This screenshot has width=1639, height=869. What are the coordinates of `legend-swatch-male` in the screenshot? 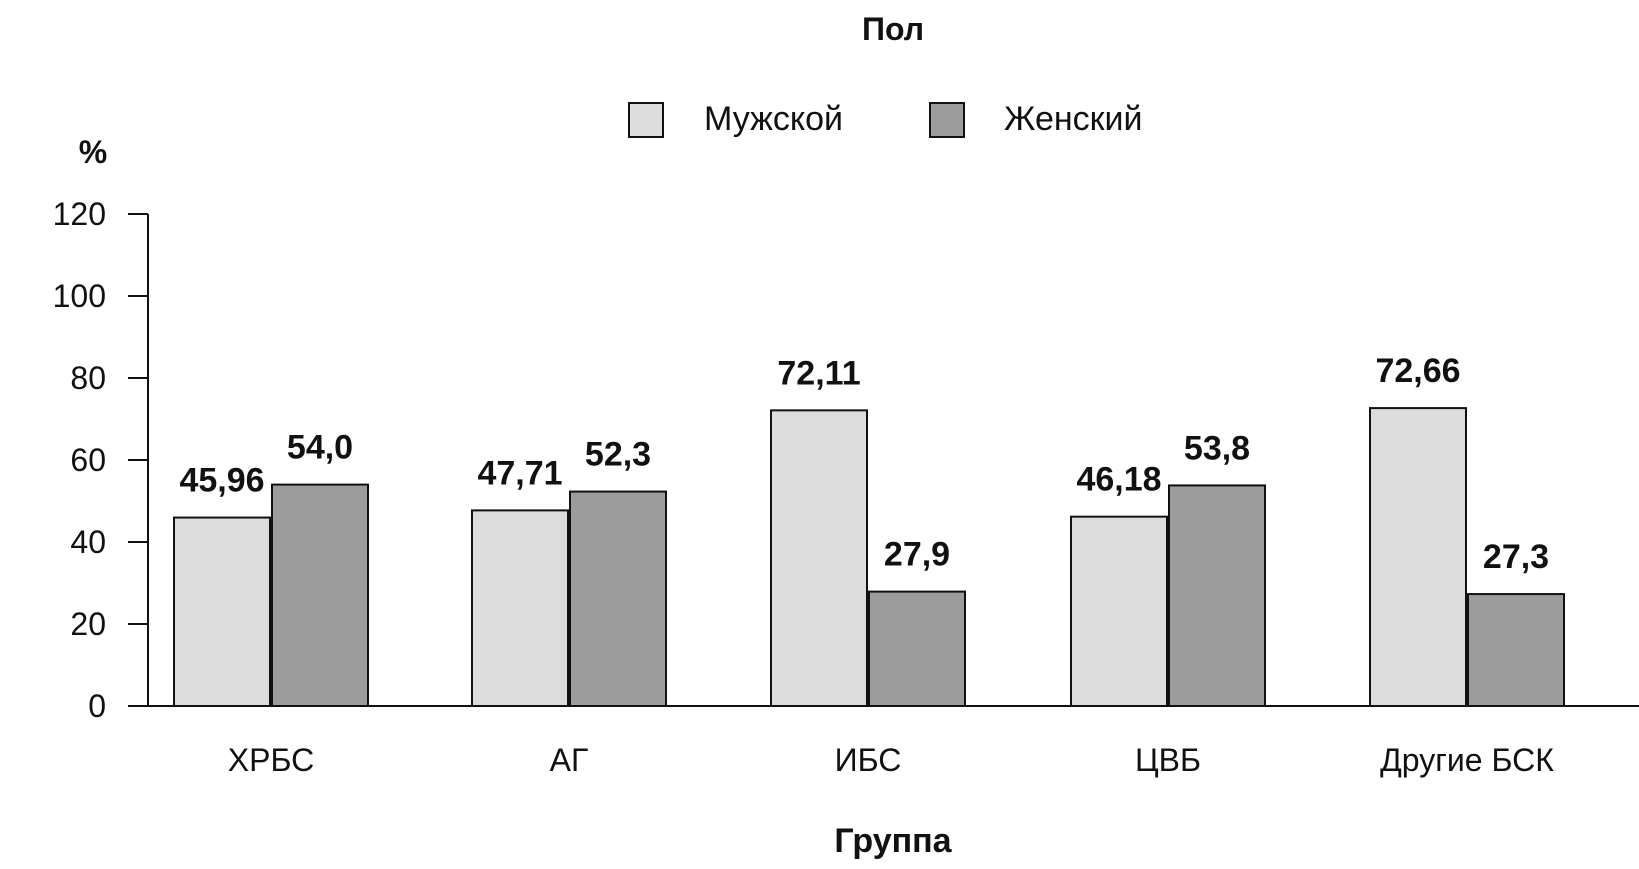 It's located at (646, 120).